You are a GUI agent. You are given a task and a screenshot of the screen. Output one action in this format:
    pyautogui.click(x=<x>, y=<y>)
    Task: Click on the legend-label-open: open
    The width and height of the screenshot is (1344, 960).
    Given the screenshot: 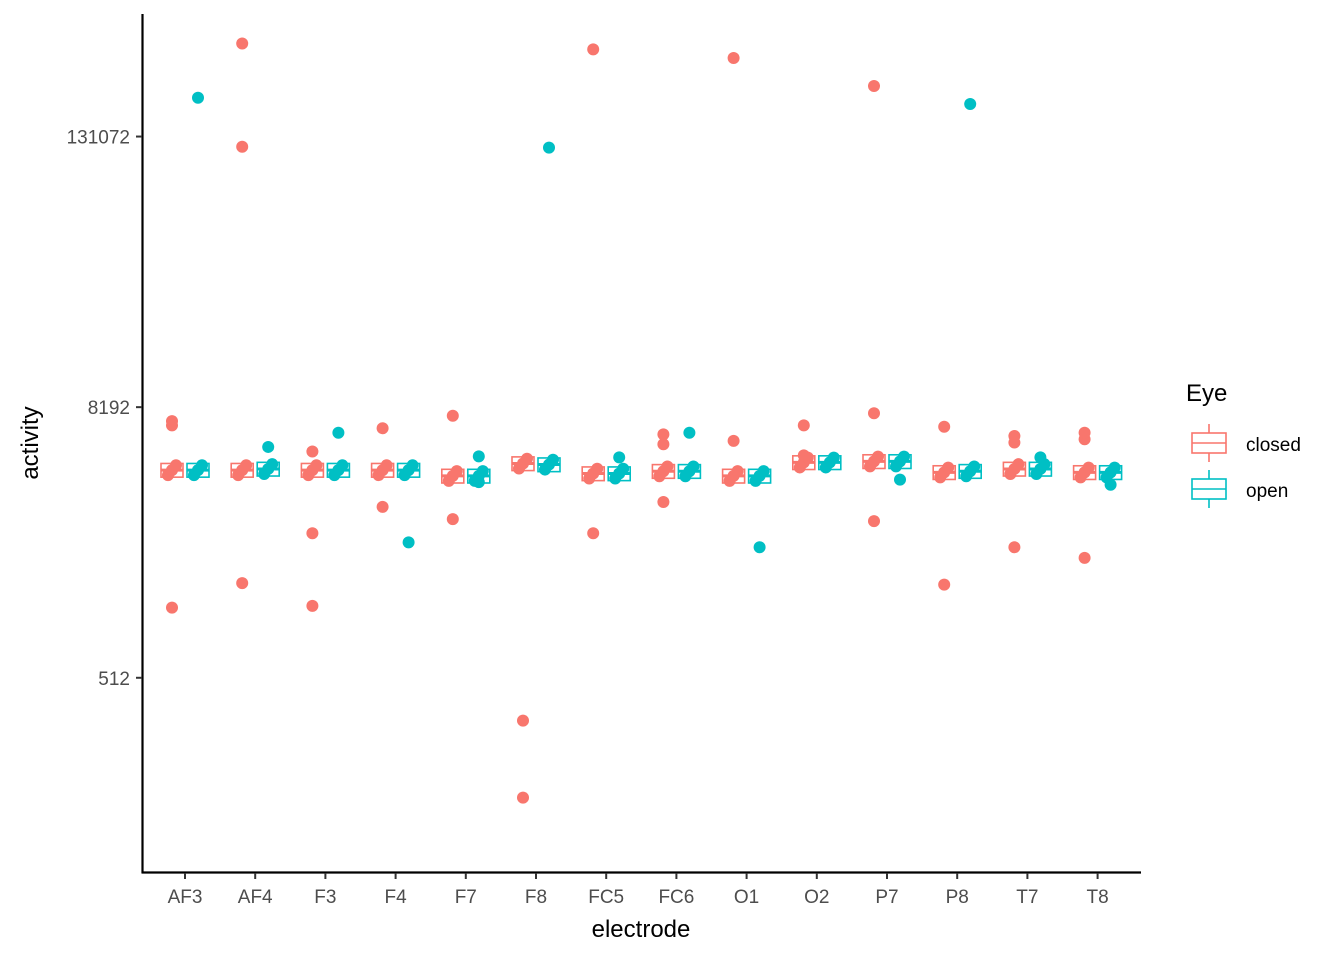 What is the action you would take?
    pyautogui.click(x=1267, y=491)
    